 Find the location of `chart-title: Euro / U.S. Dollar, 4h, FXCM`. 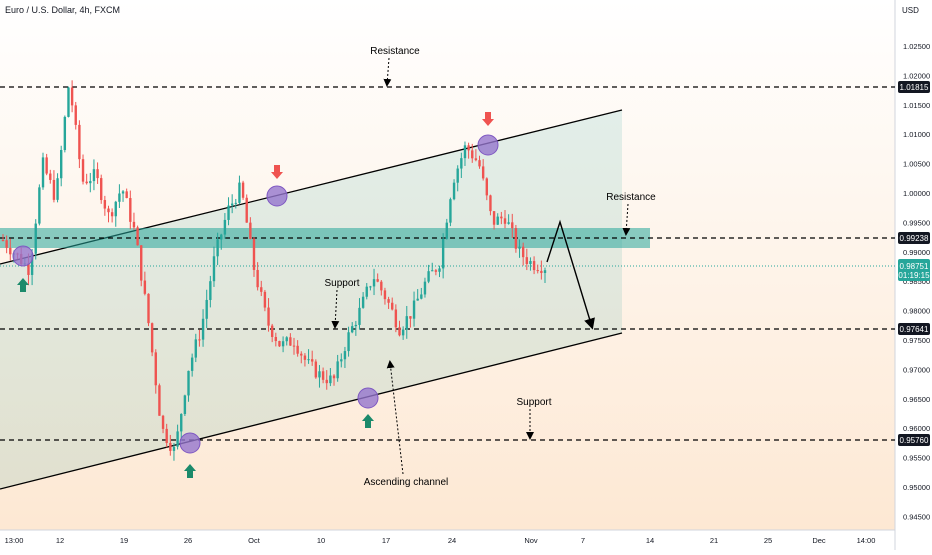

chart-title: Euro / U.S. Dollar, 4h, FXCM is located at coordinates (62, 10).